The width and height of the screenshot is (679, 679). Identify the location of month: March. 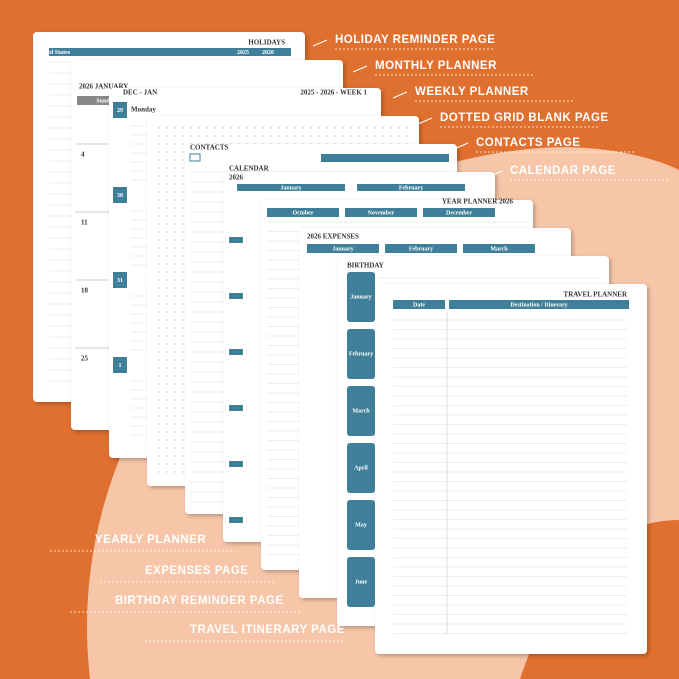
(361, 411).